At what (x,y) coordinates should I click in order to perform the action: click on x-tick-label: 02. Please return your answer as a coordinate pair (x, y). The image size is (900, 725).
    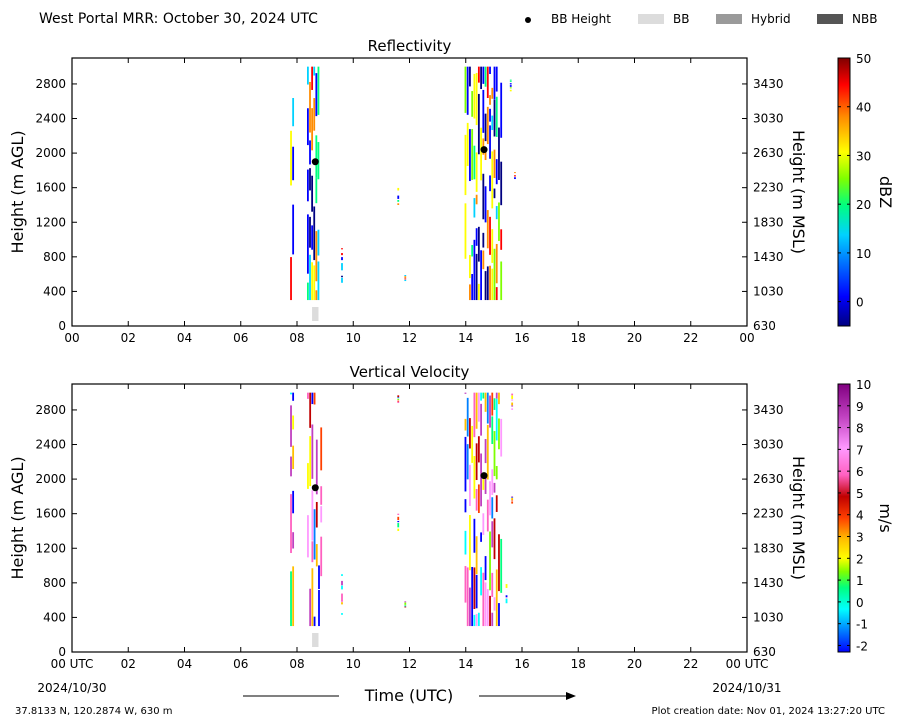
    Looking at the image, I should click on (128, 664).